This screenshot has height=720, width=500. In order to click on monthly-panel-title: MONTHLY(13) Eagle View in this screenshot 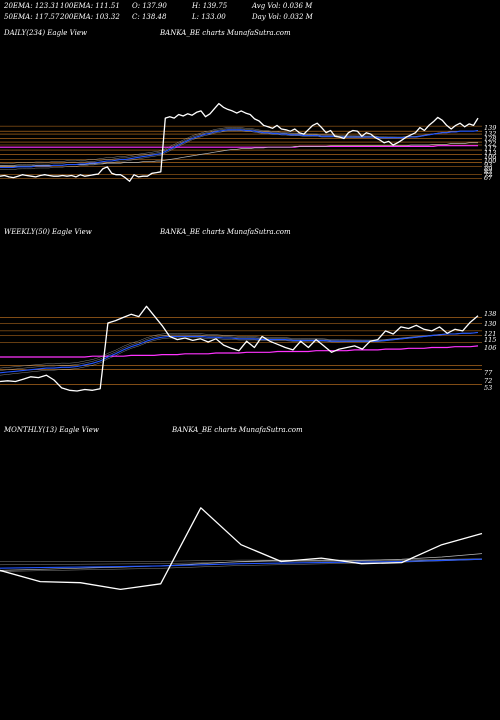, I will do `click(51, 430)`.